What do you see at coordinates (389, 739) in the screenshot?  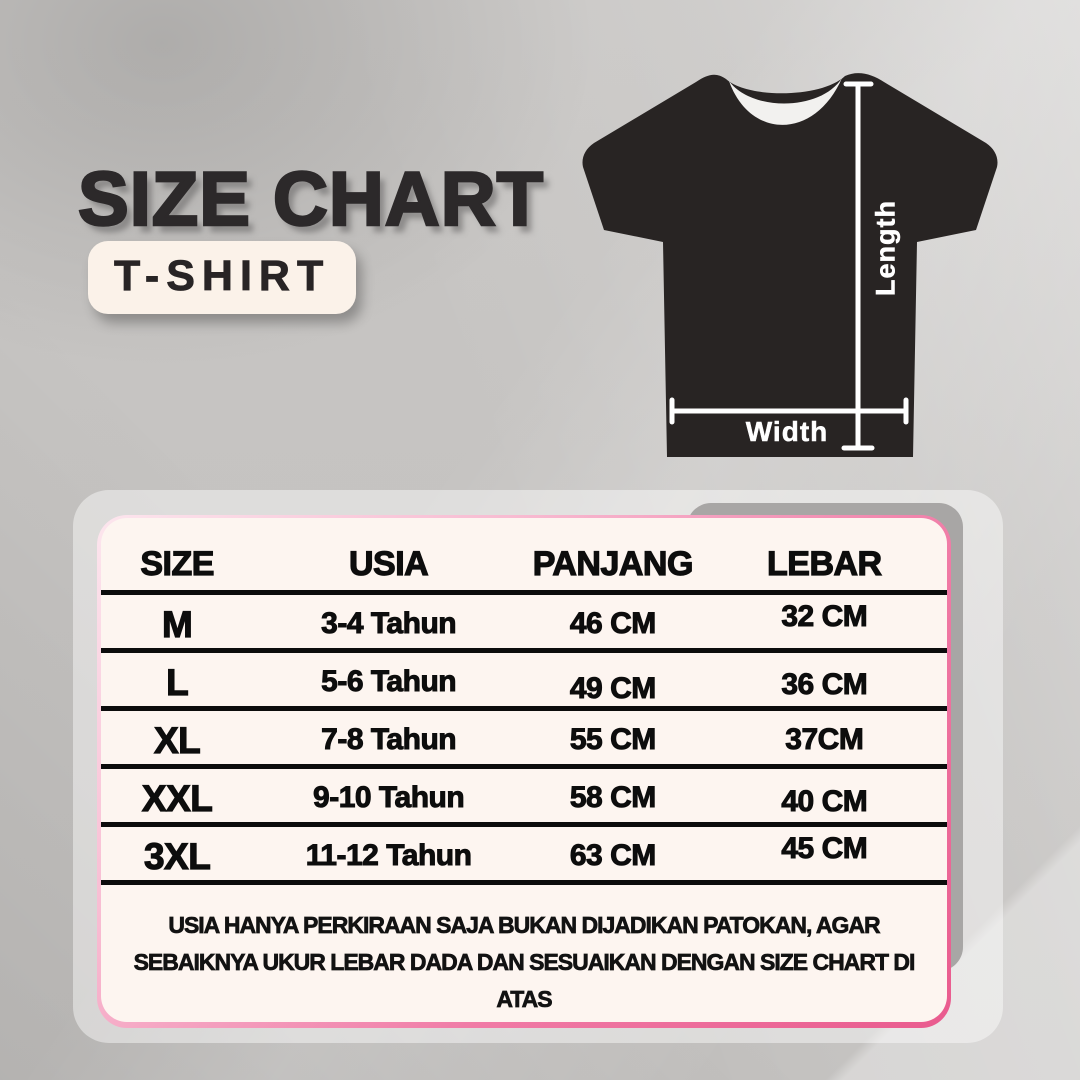 I see `cell-usia: 7-8 Tahun` at bounding box center [389, 739].